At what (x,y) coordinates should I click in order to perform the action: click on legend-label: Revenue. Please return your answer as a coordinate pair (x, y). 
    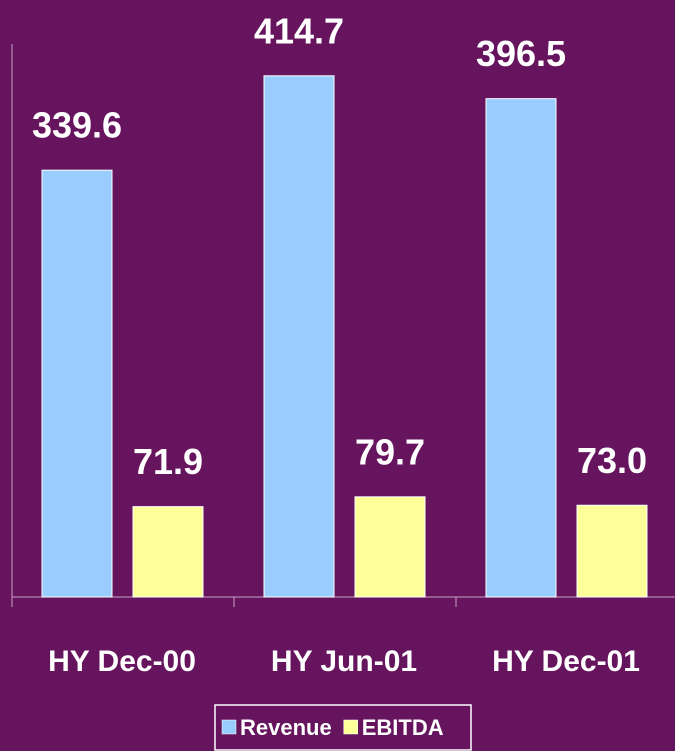
    Looking at the image, I should click on (286, 727).